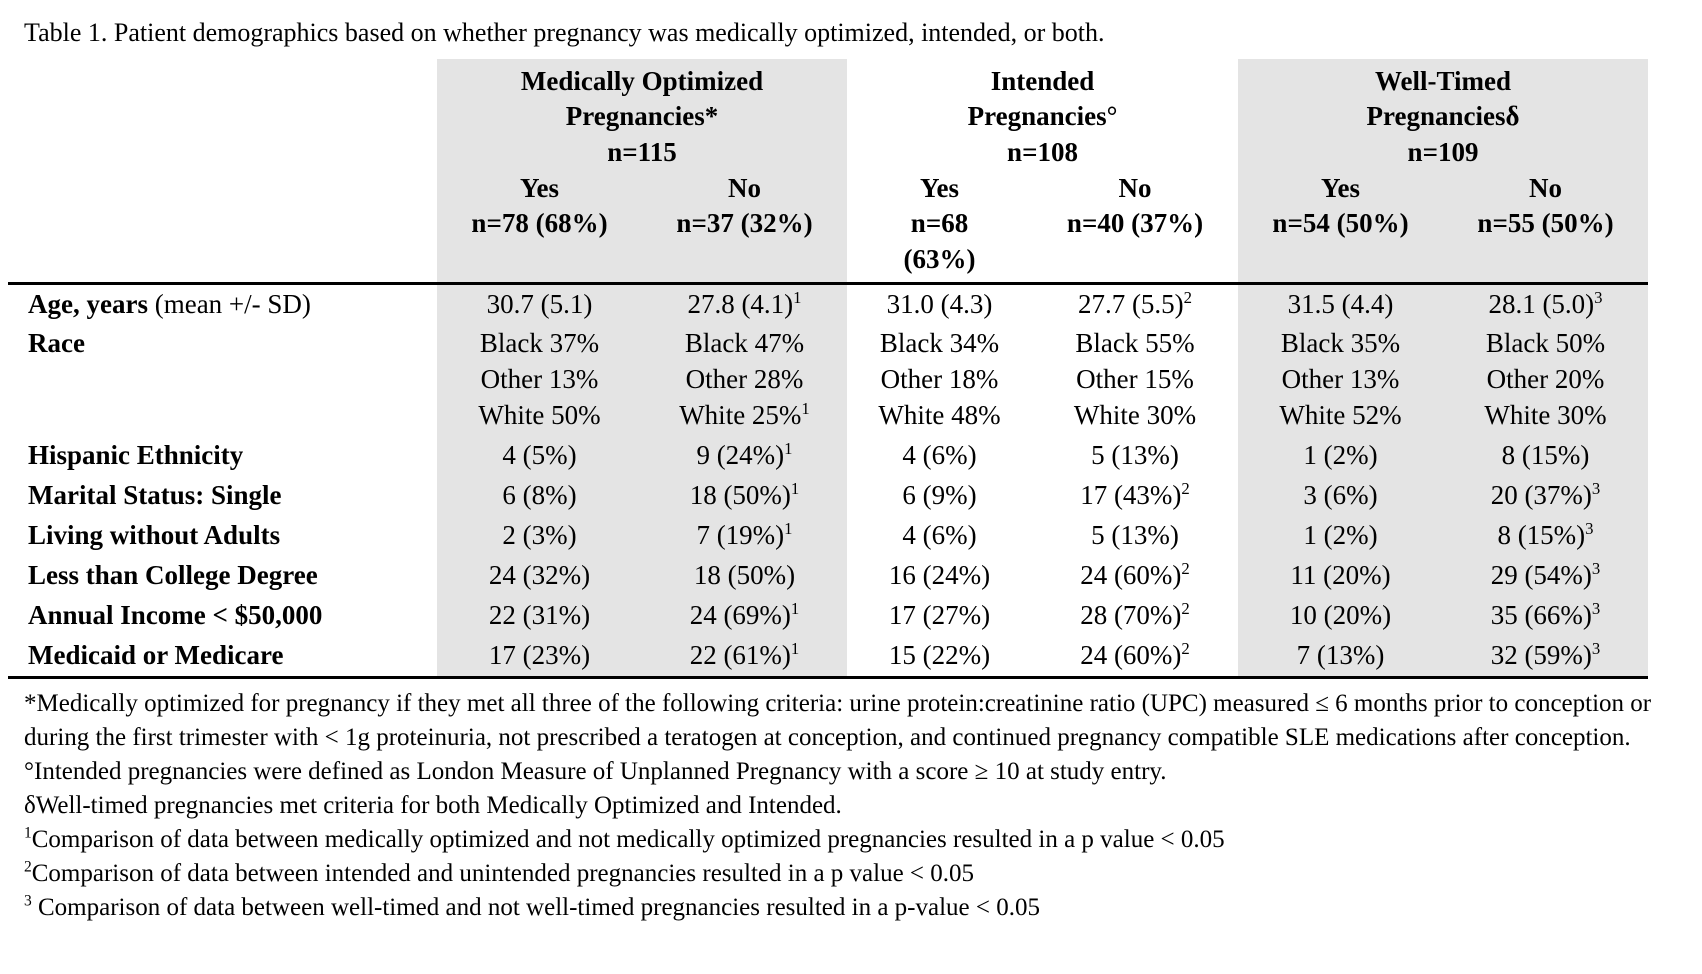  Describe the element at coordinates (939, 379) in the screenshot. I see `table-cell: Black 34% Other 18% White 48%` at that location.